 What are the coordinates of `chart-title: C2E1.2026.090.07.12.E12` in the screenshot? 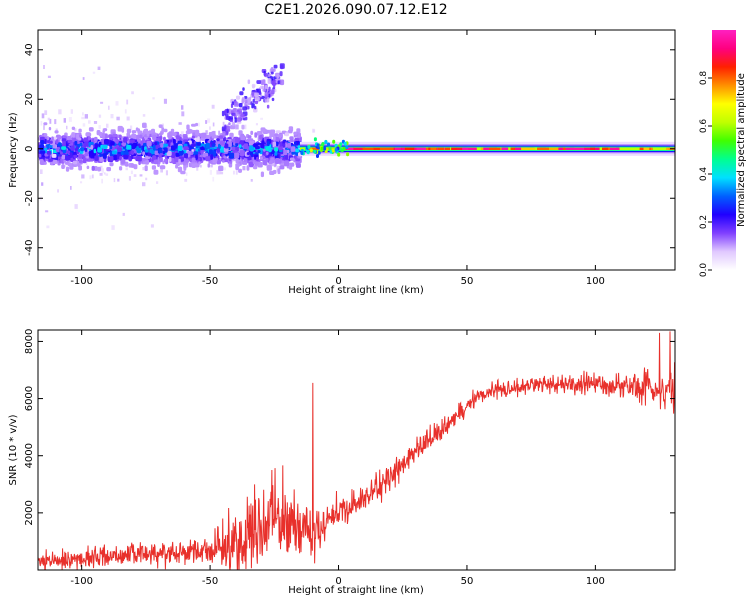 It's located at (355, 10).